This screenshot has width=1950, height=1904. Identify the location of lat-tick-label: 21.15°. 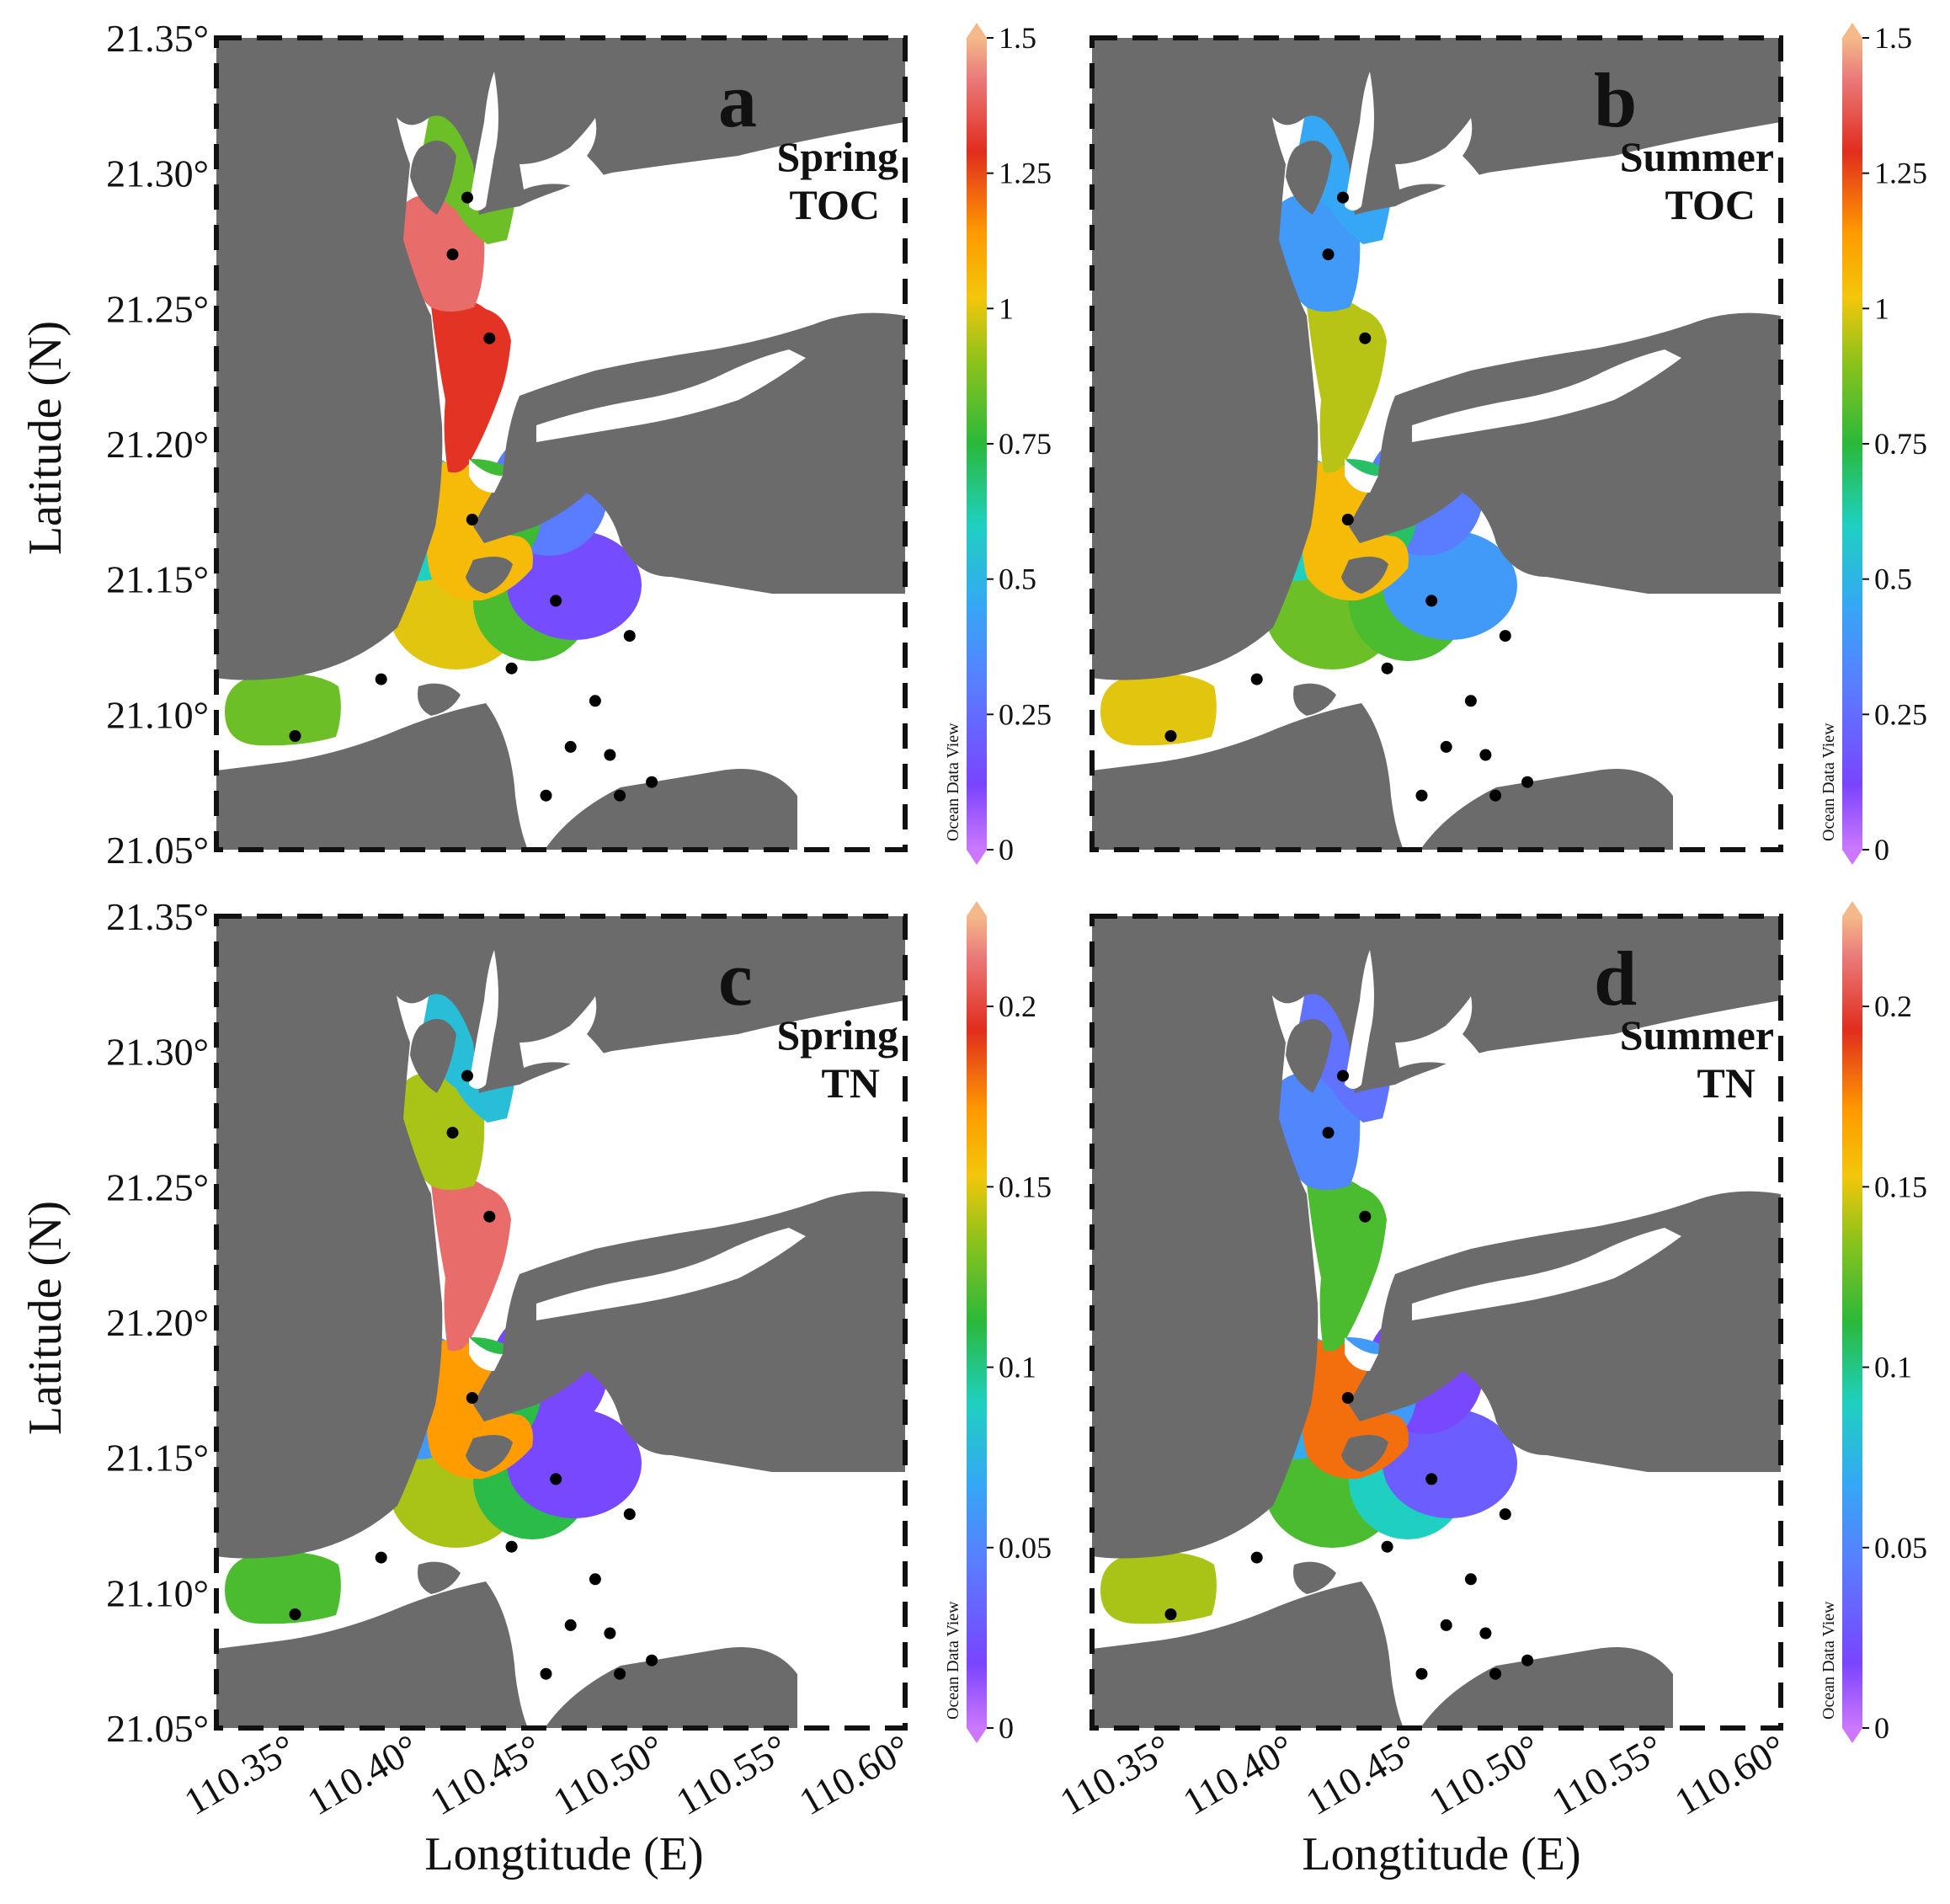
(157, 579).